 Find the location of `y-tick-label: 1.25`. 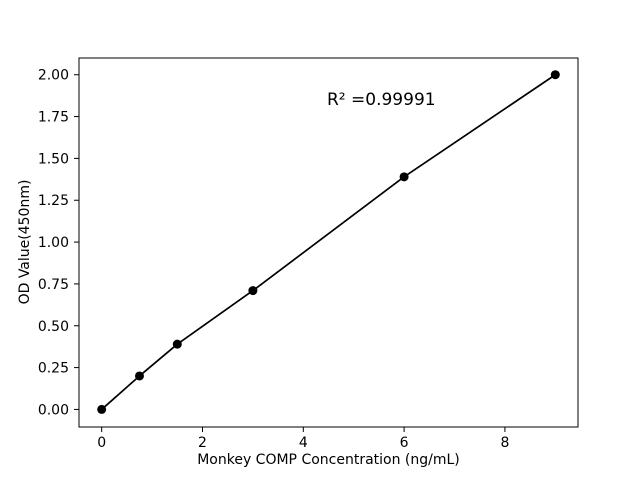

y-tick-label: 1.25 is located at coordinates (53, 201).